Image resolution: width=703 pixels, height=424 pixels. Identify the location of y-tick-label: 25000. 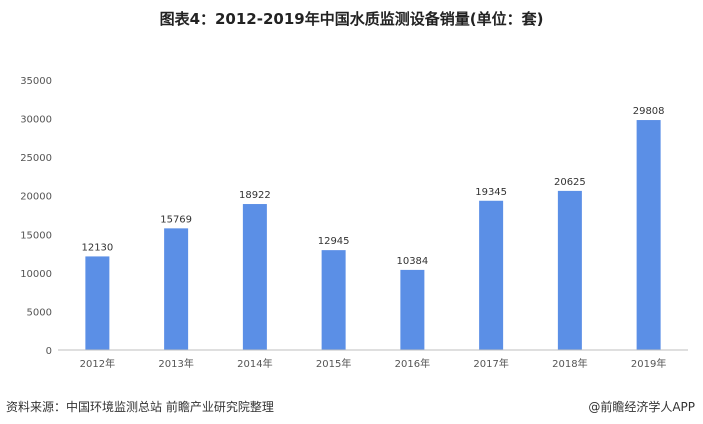
(36, 158).